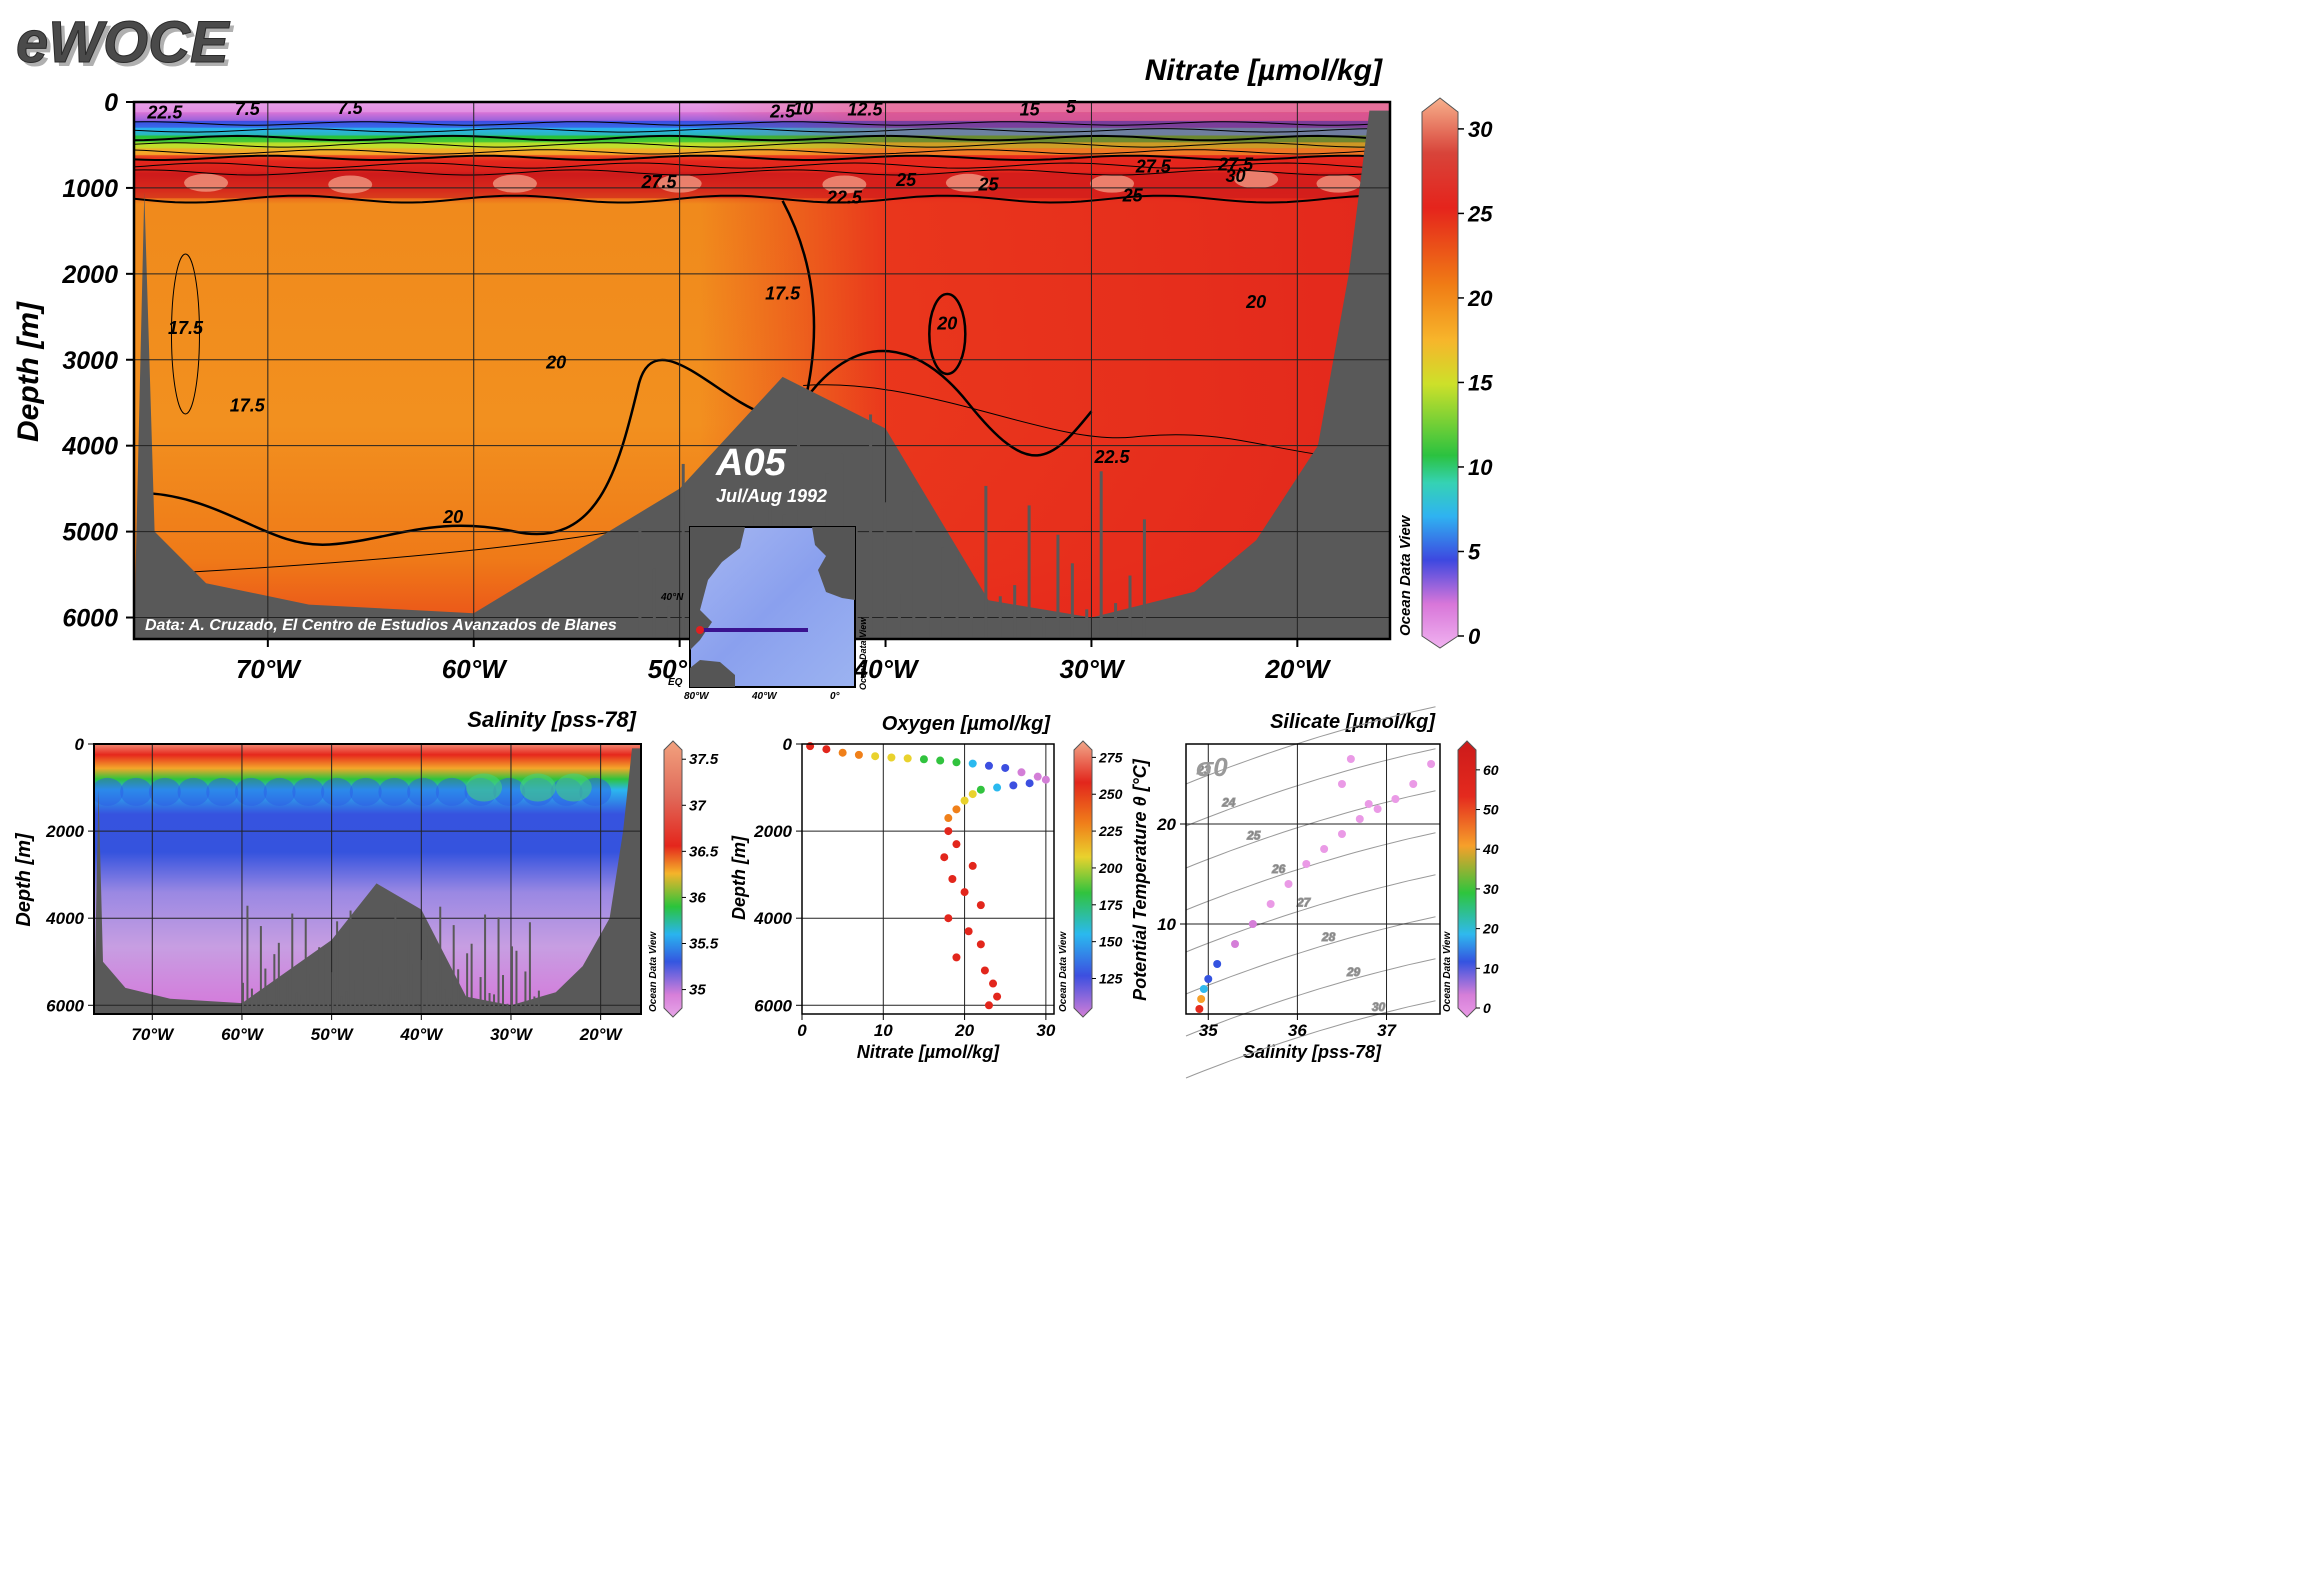 The image size is (2311, 1596). Describe the element at coordinates (964, 1030) in the screenshot. I see `oxygen-xtick-label: 20` at that location.